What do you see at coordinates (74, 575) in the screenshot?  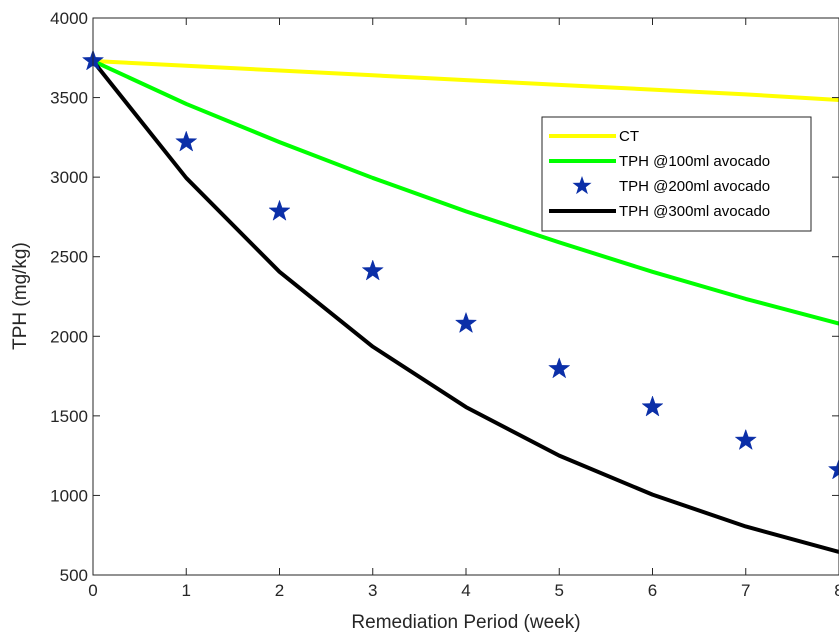 I see `y-tick-label: 500` at bounding box center [74, 575].